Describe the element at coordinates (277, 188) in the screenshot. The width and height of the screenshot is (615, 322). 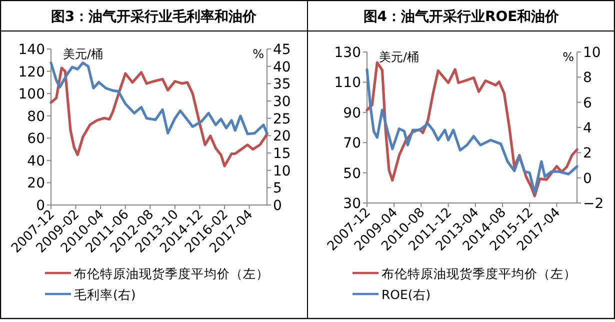
I see `y2-tick-label: 5` at that location.